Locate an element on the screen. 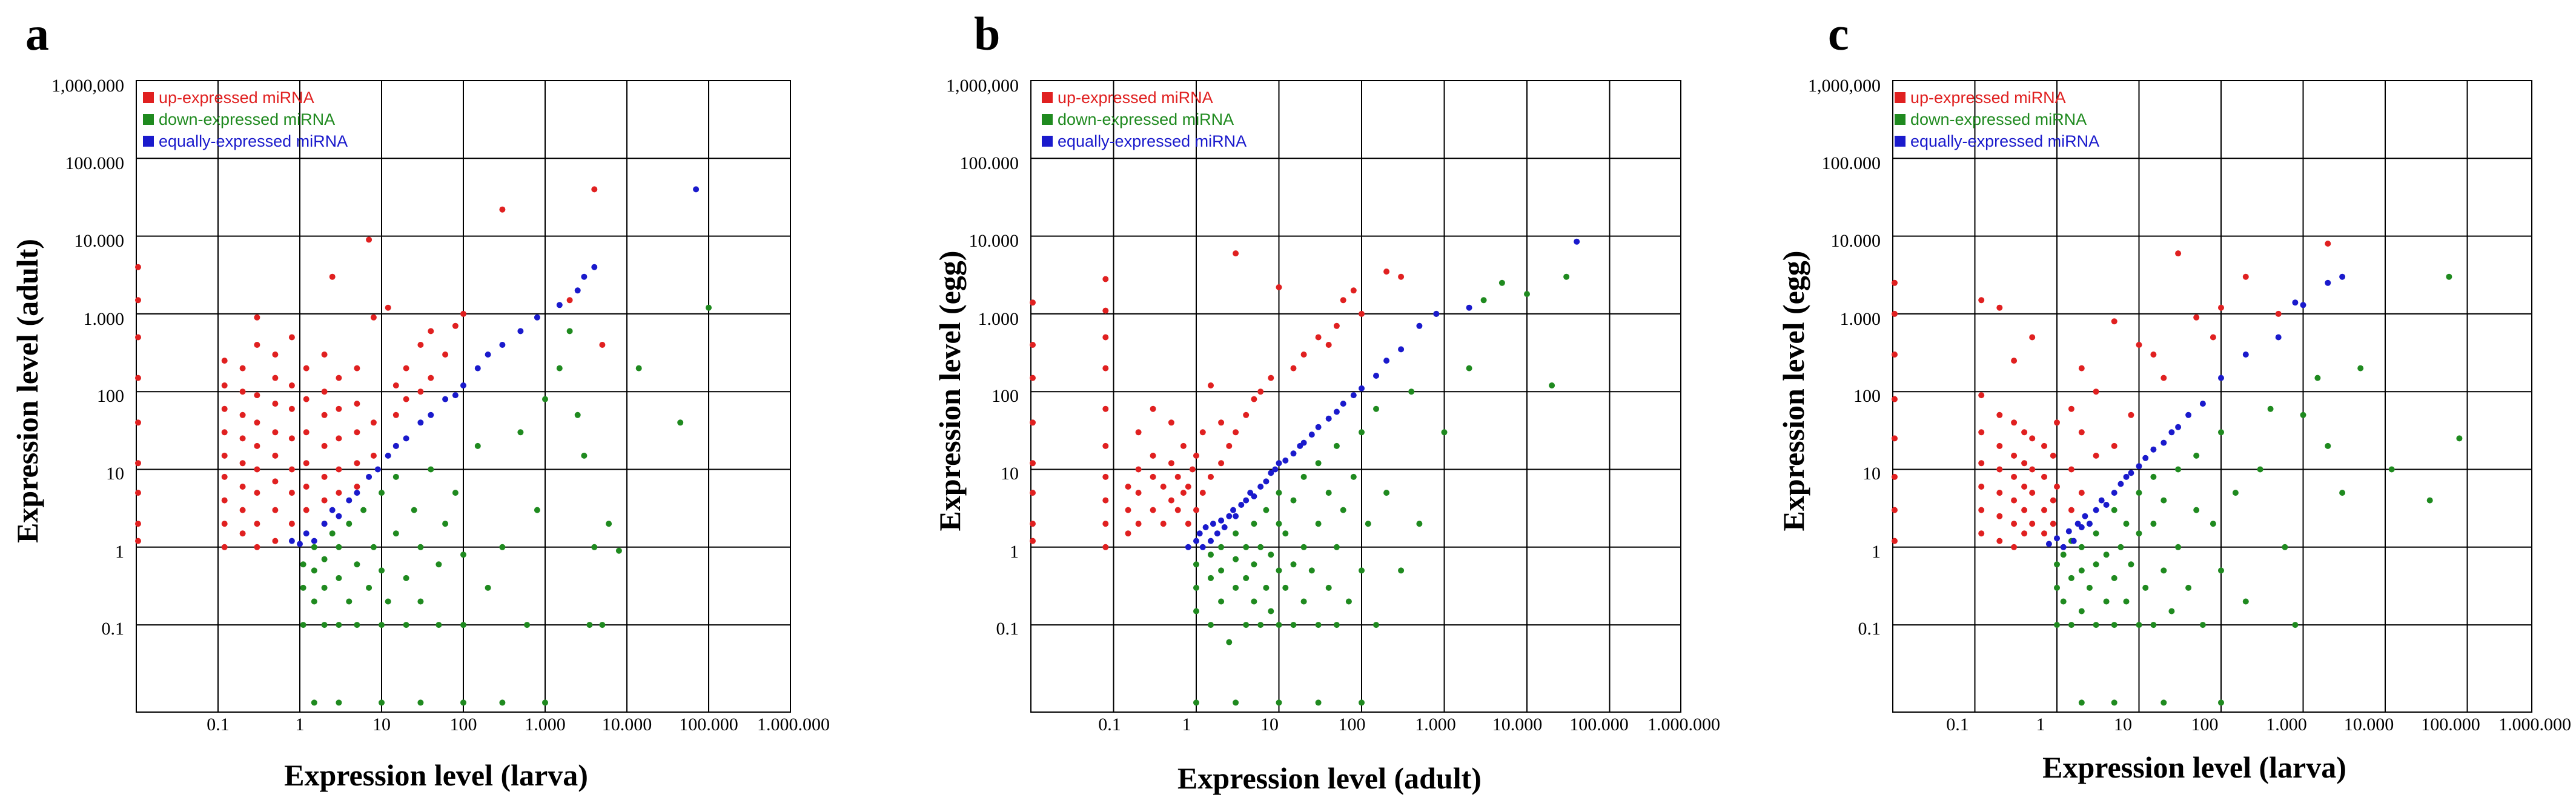  x-tick-label: 1 is located at coordinates (2040, 725).